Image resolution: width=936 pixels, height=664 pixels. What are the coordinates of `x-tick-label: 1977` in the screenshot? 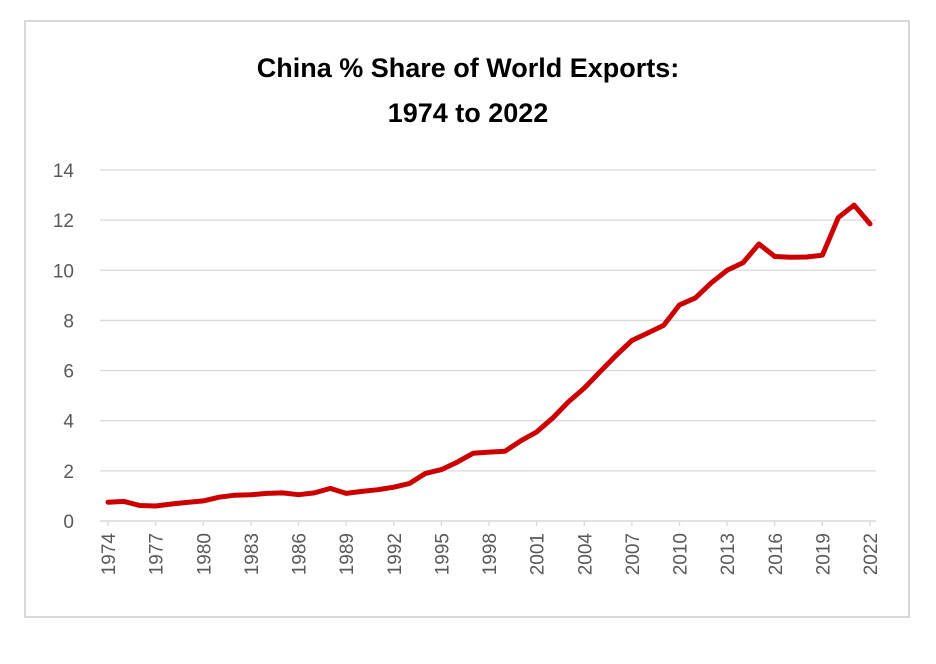 It's located at (157, 554).